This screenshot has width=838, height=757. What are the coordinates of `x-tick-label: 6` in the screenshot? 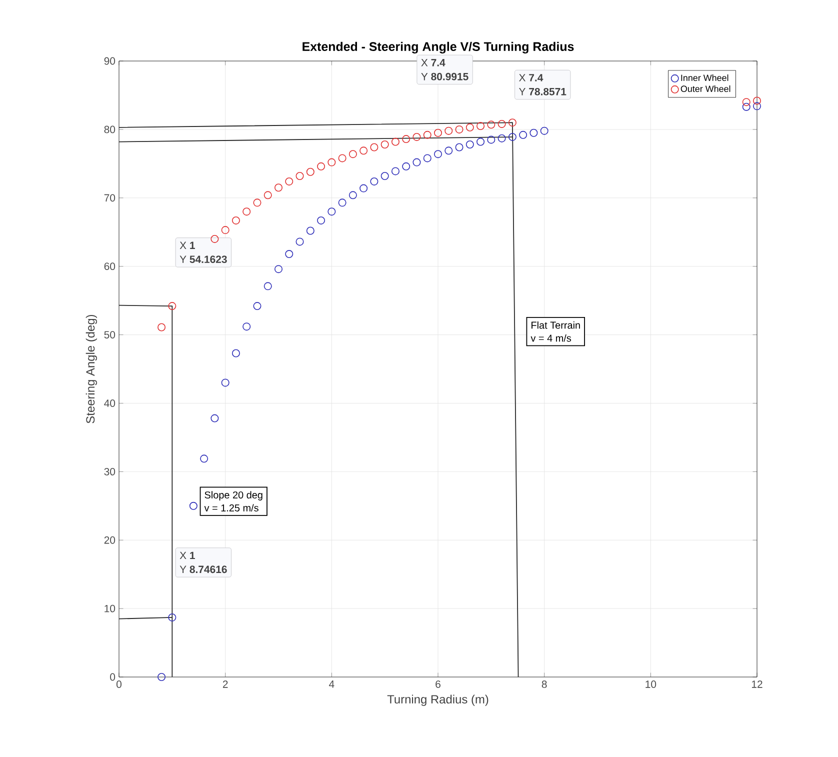 It's located at (438, 684).